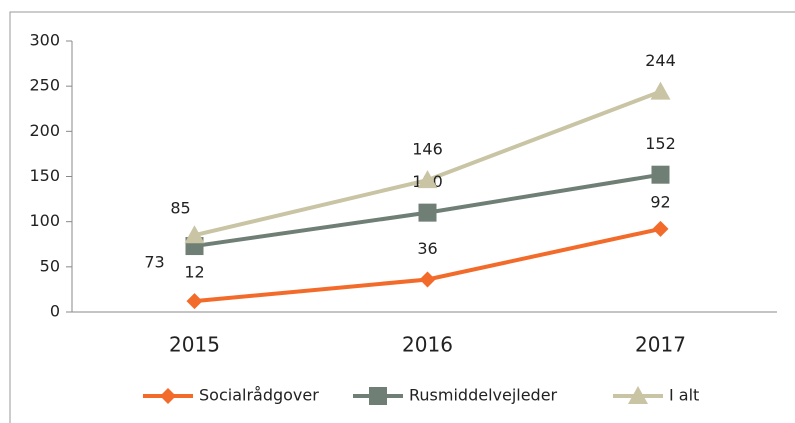  I want to click on x-tick-label: 2017, so click(660, 345).